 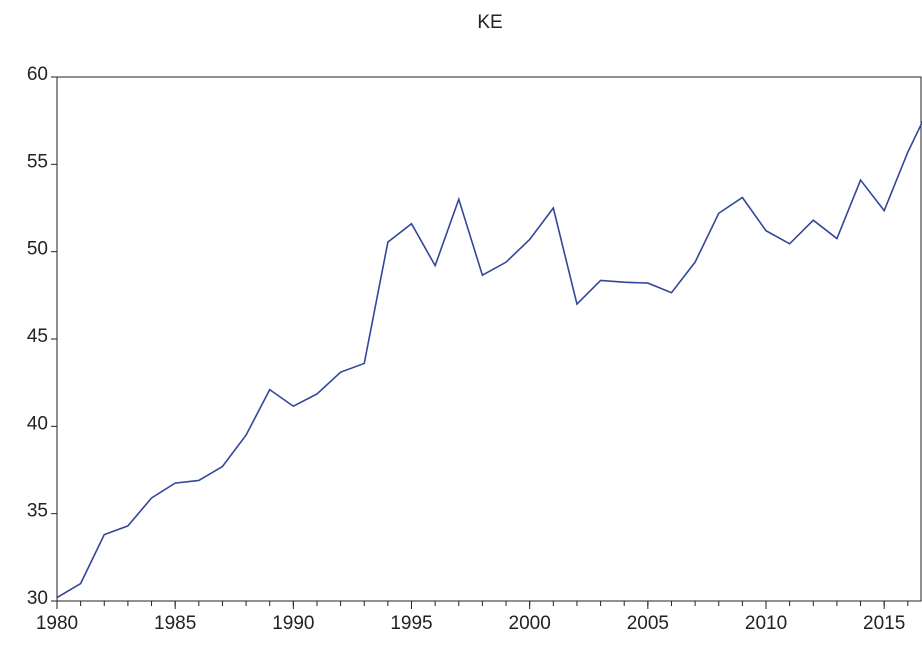 What do you see at coordinates (37, 511) in the screenshot?
I see `y-tick-label: 35` at bounding box center [37, 511].